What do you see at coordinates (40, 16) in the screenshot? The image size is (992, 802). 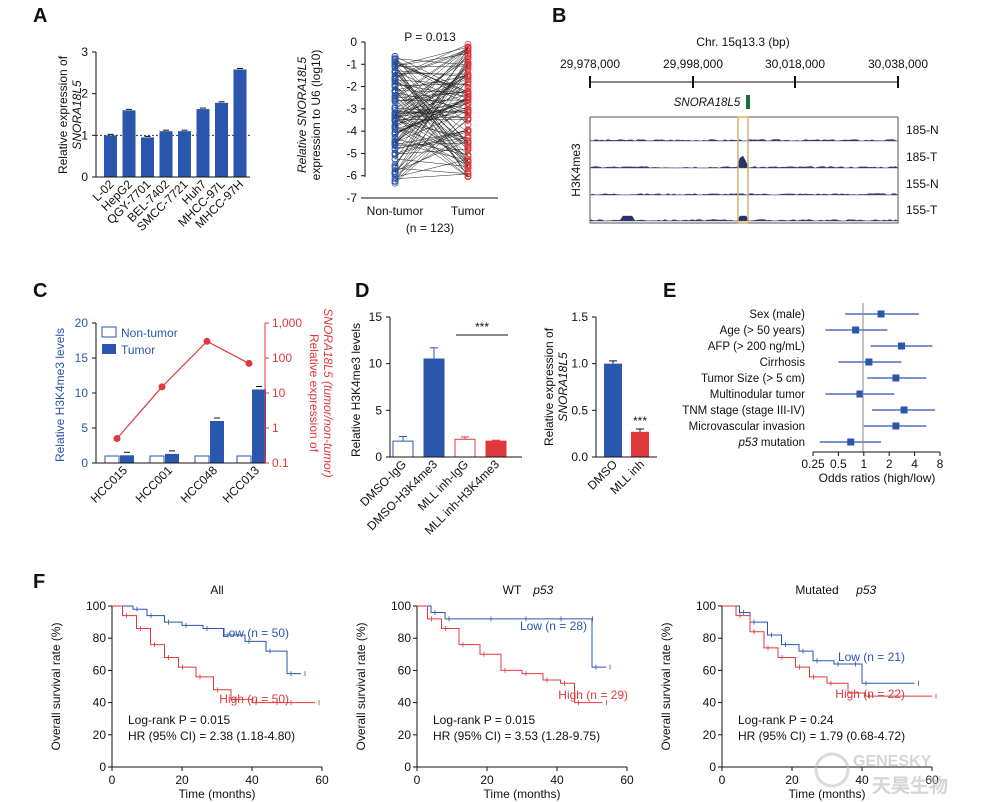 I see `panel-label-a: A` at bounding box center [40, 16].